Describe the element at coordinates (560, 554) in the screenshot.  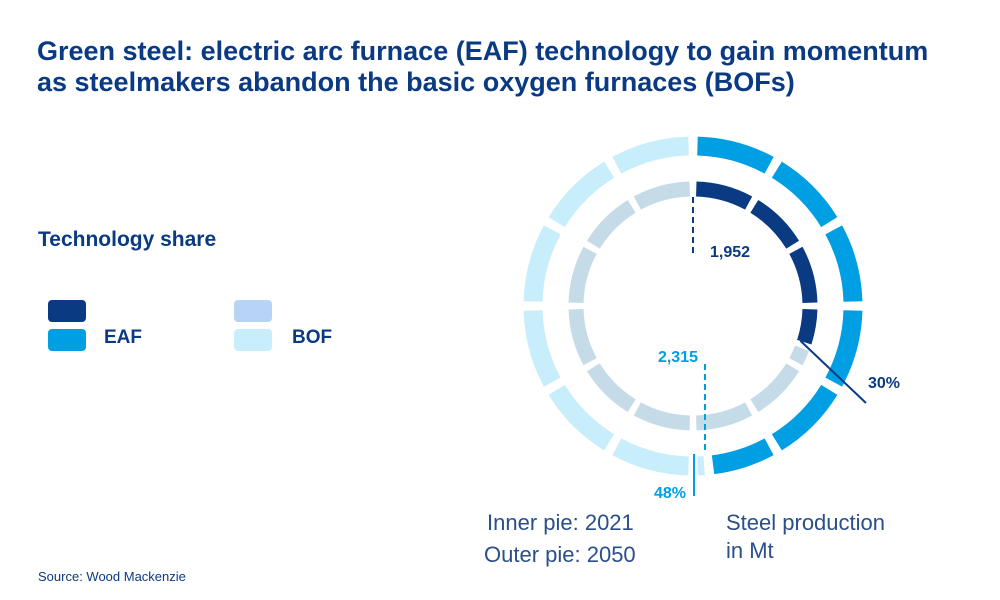
I see `outer-pie-note: Outer pie: 2050` at that location.